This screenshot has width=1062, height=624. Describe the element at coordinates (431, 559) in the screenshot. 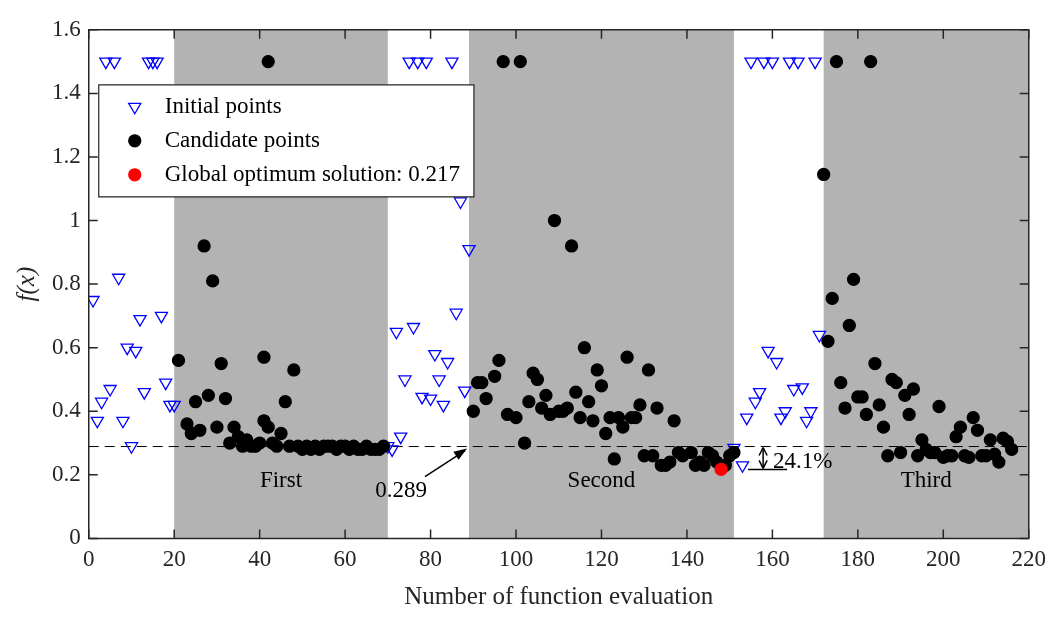

I see `x-tick-label: 80` at that location.